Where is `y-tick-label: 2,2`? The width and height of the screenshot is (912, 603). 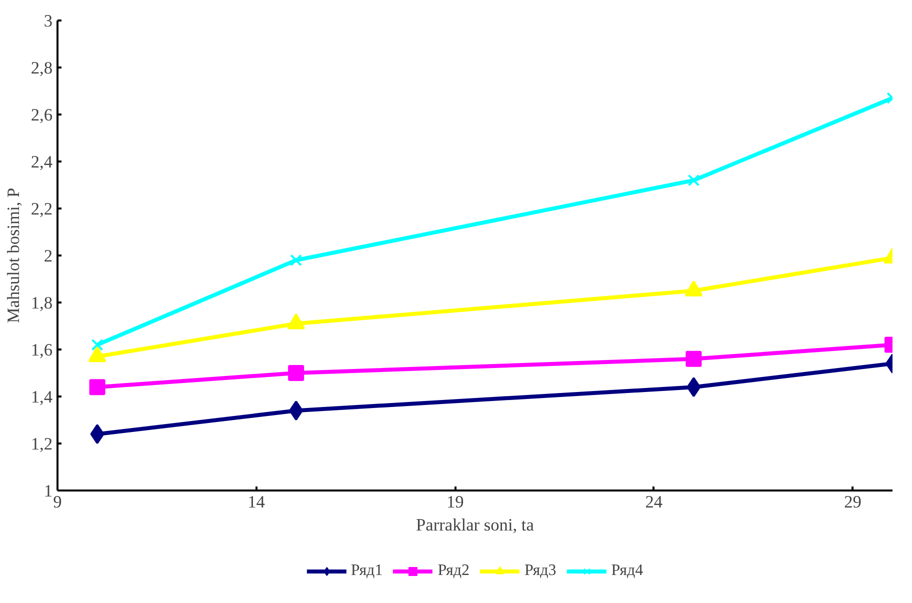 y-tick-label: 2,2 is located at coordinates (41, 209).